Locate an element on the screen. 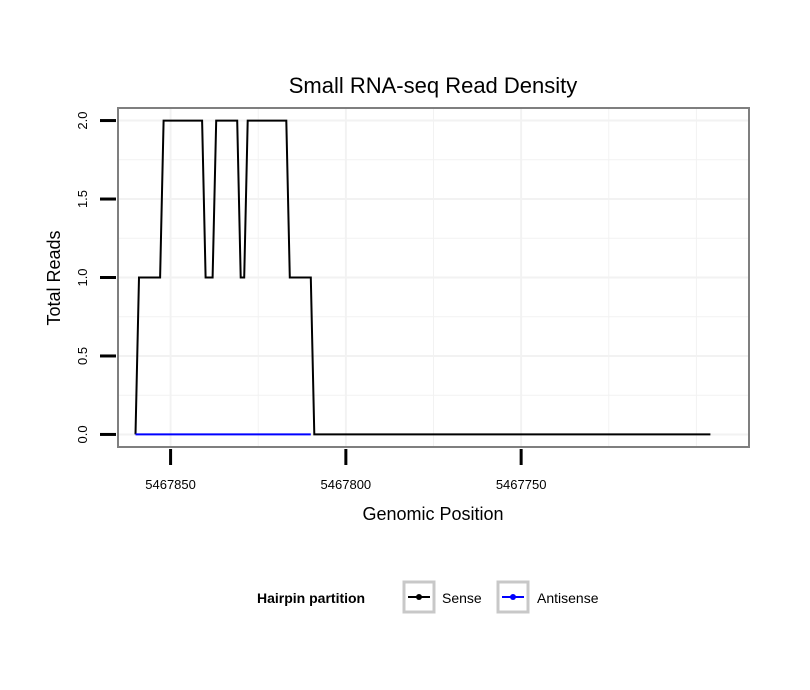 This screenshot has height=690, width=810. legend-label-antisense: Antisense is located at coordinates (568, 598).